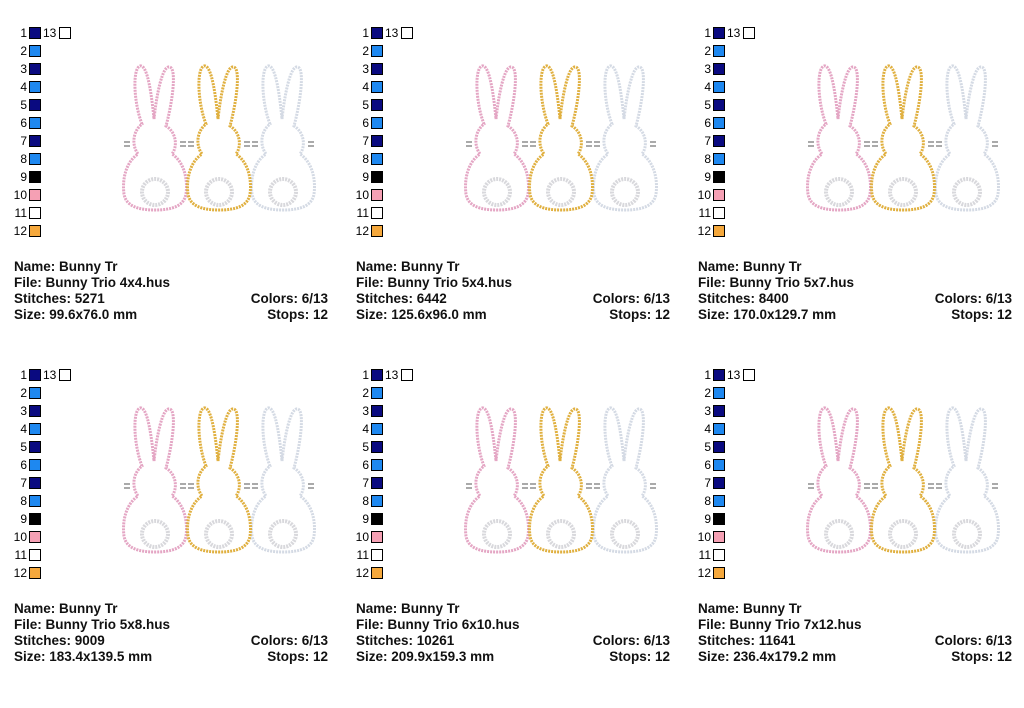 The height and width of the screenshot is (708, 1024). Describe the element at coordinates (747, 640) in the screenshot. I see `stitch-count: Stitches: 11641` at that location.